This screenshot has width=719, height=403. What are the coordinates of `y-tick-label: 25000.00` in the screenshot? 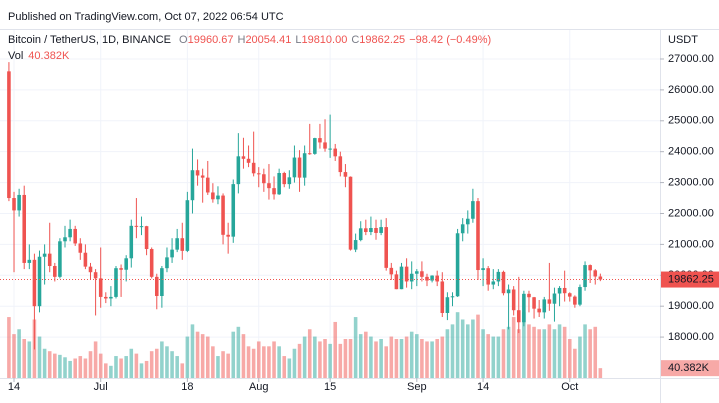 It's located at (691, 121).